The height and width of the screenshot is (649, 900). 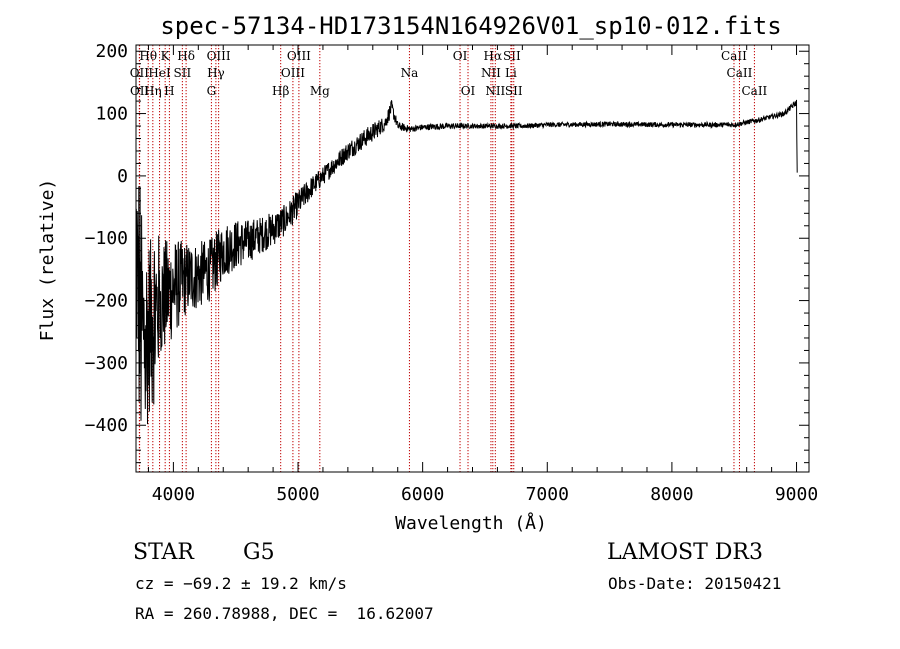 What do you see at coordinates (320, 91) in the screenshot?
I see `line-label: Mg` at bounding box center [320, 91].